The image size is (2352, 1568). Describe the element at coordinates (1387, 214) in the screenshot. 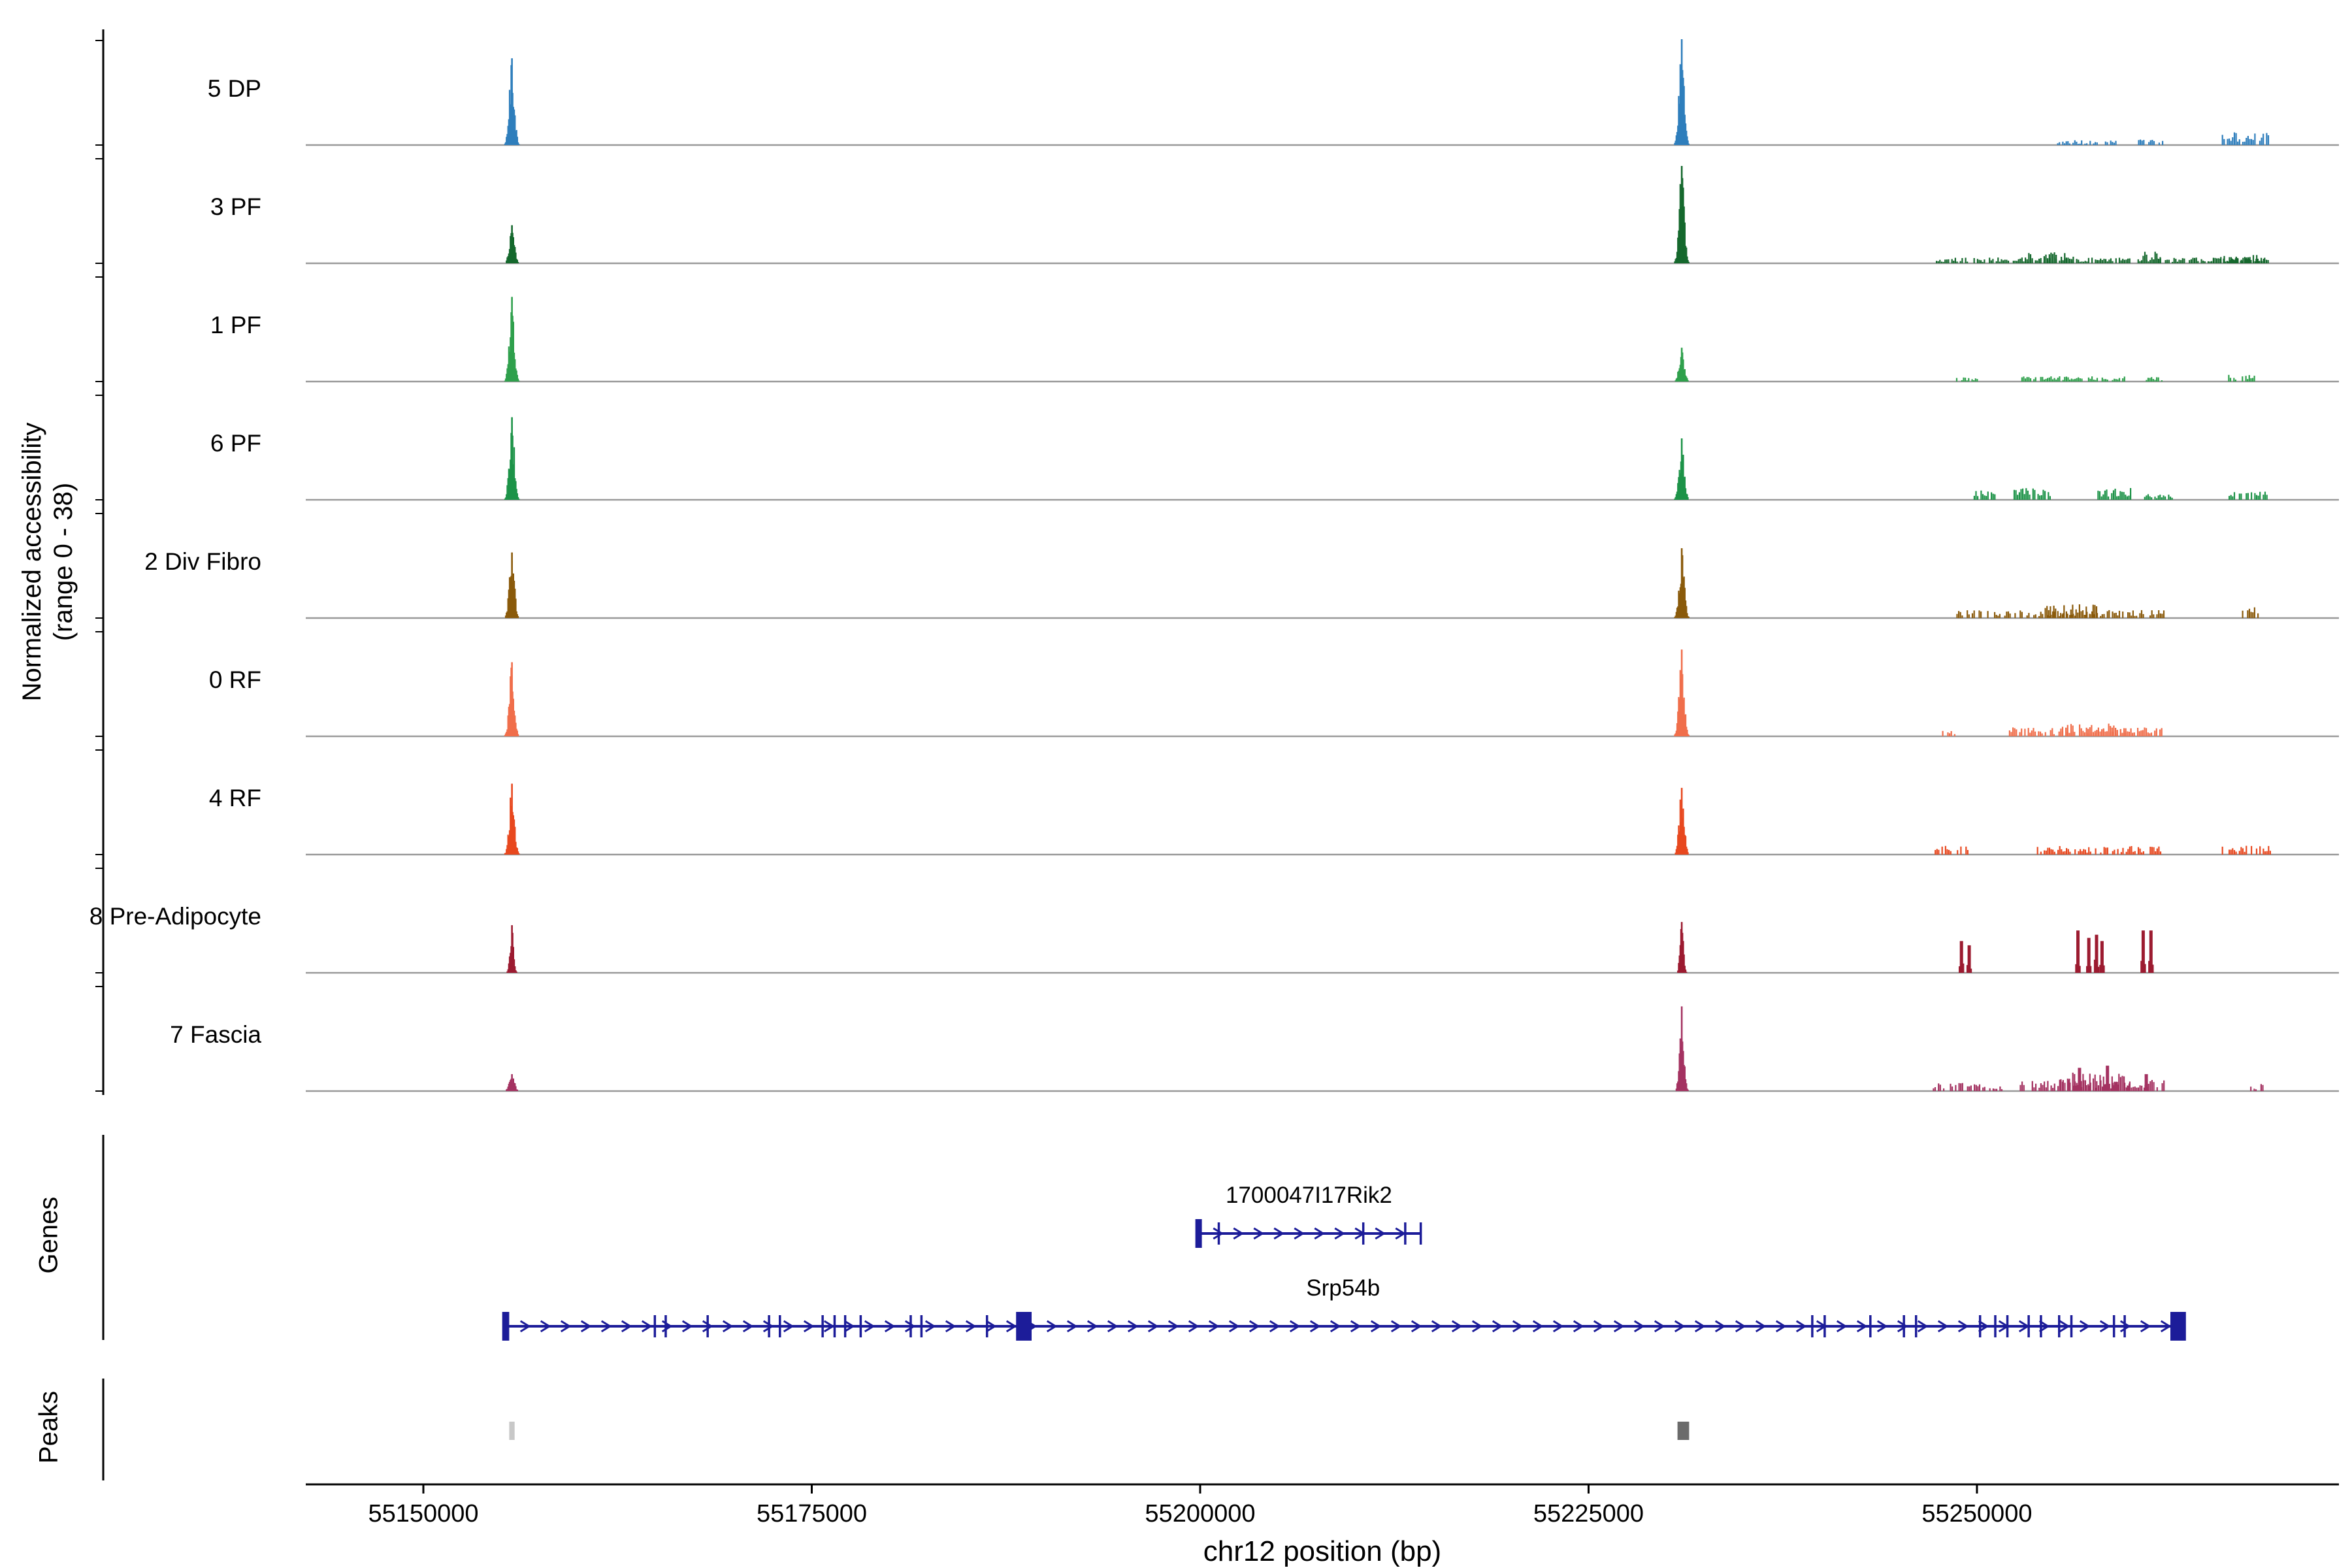

I see `signal-track-3-pf` at that location.